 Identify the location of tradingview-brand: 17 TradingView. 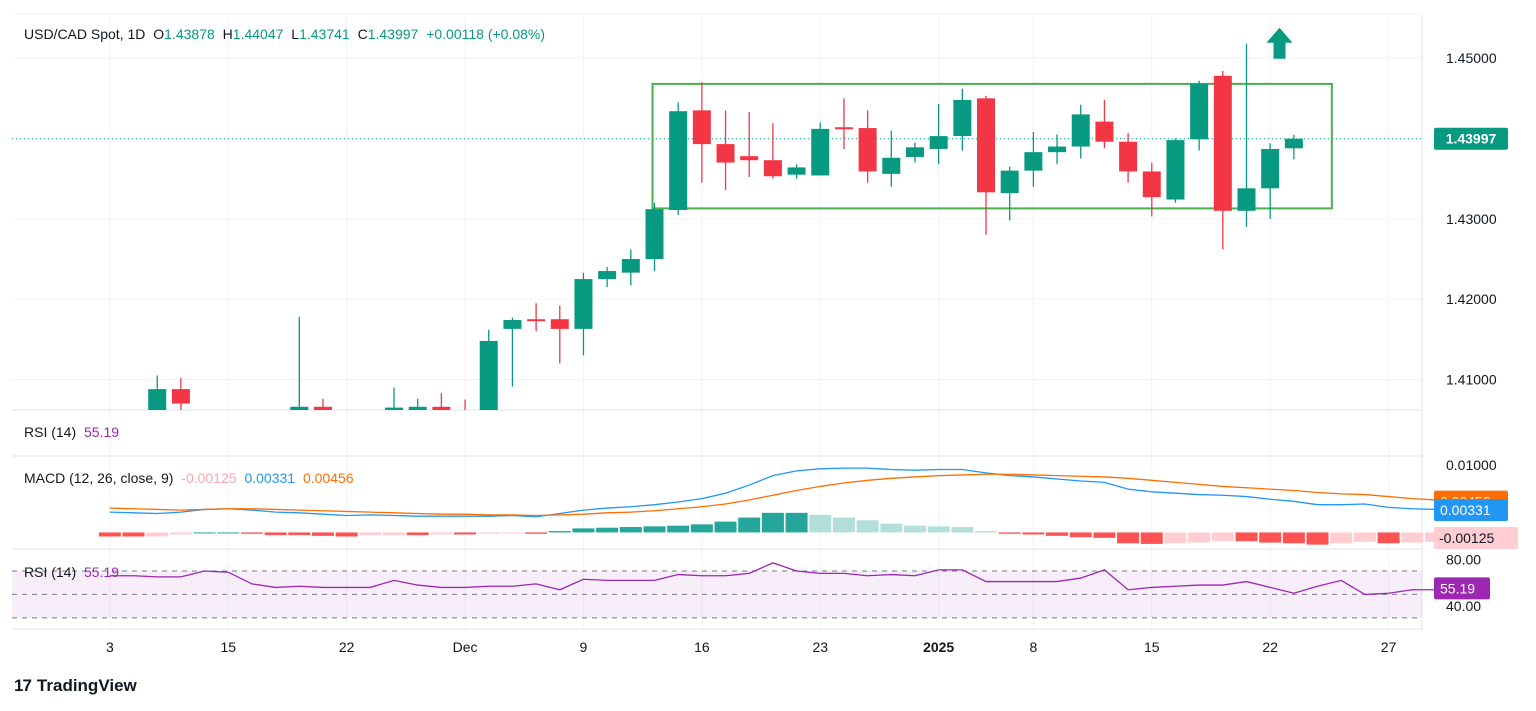
(75, 686).